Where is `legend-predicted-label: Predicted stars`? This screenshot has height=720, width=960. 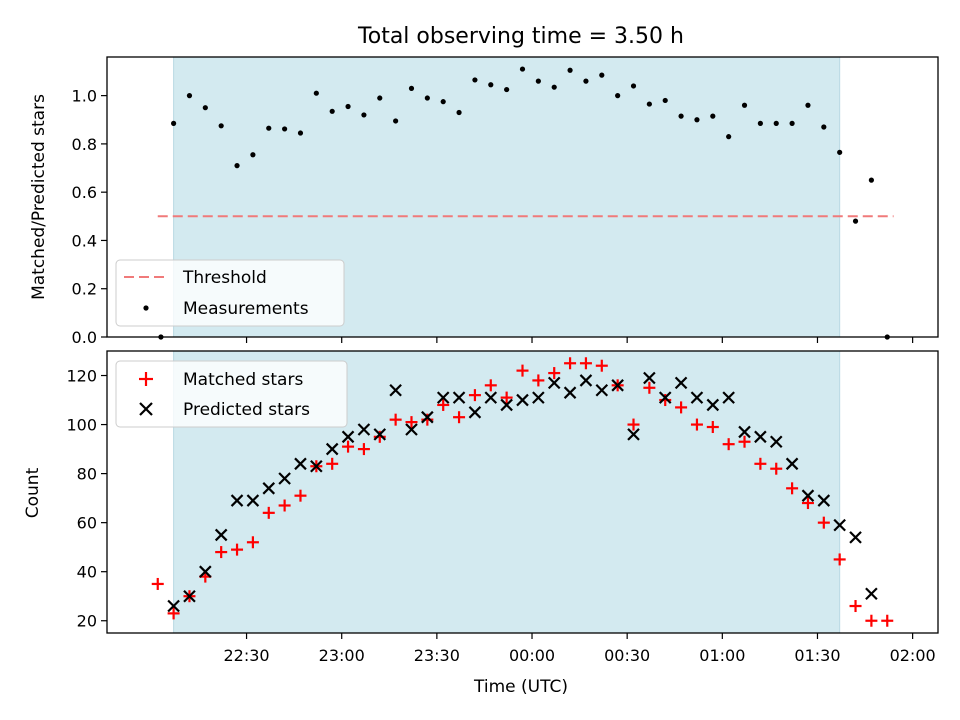 legend-predicted-label: Predicted stars is located at coordinates (246, 410).